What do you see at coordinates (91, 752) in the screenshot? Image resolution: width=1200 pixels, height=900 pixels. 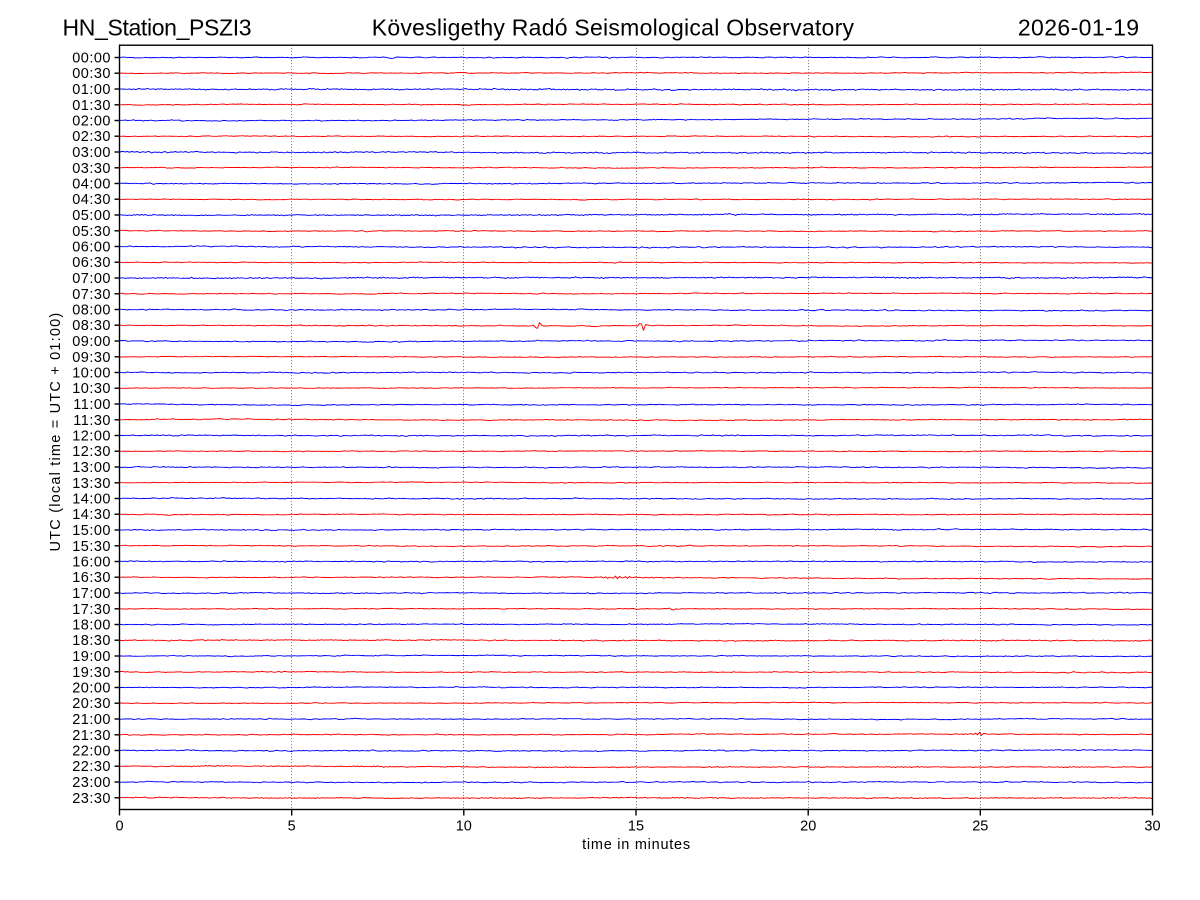 I see `svg-text: 22:00` at bounding box center [91, 752].